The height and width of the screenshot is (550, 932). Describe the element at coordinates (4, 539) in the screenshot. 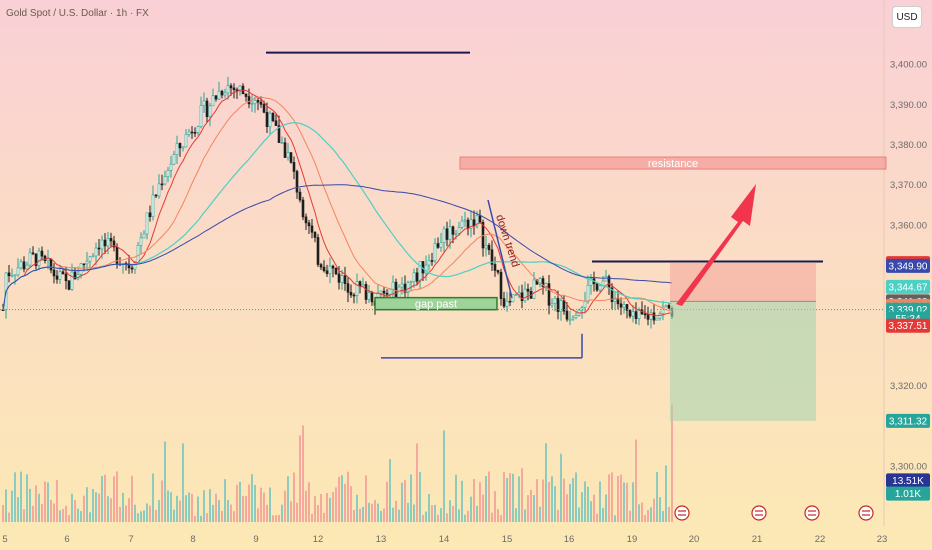

I see `x-tick-label: 5` at that location.